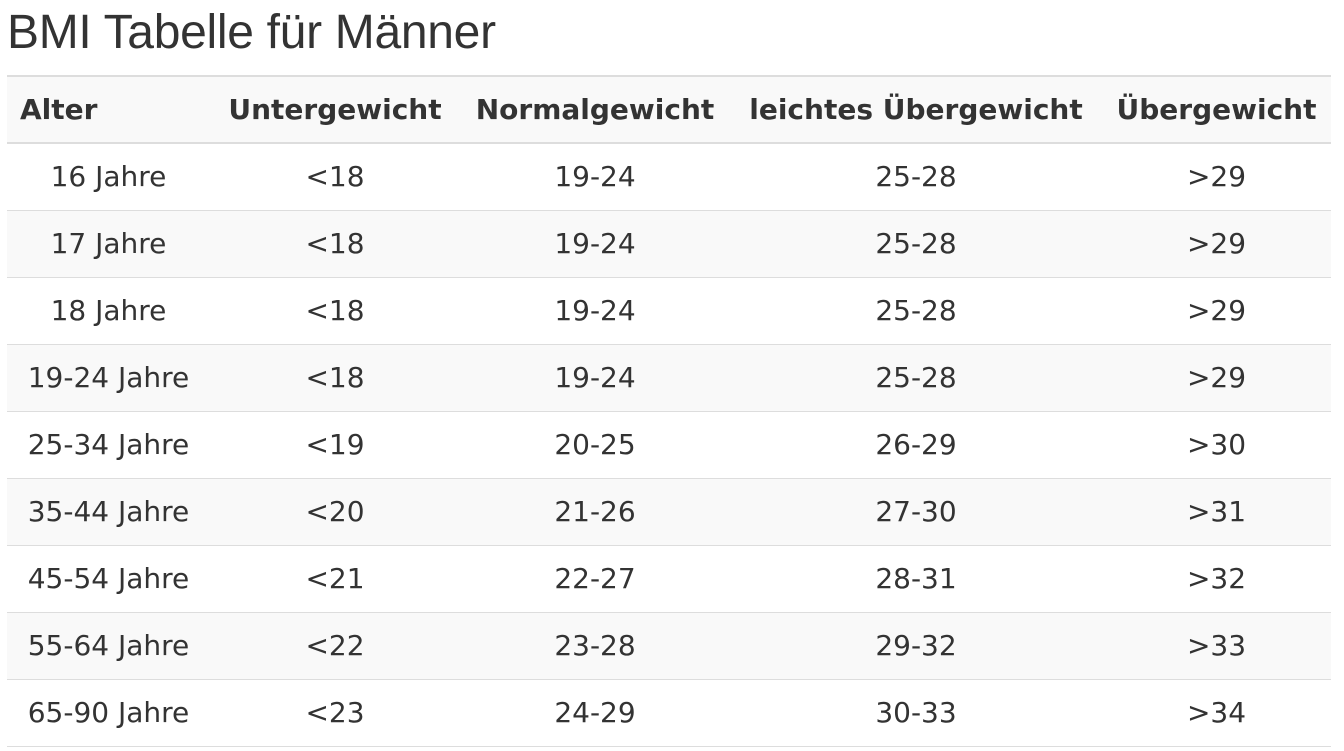 The height and width of the screenshot is (751, 1344). I want to click on cell-alter: 17 Jahre, so click(108, 244).